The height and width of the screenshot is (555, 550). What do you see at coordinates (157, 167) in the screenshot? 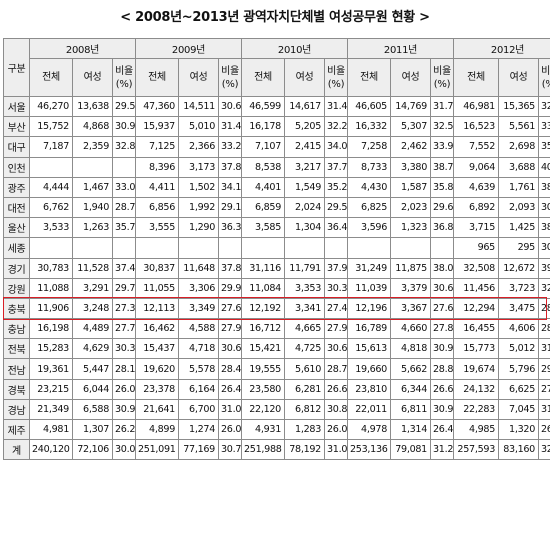
I see `total-cell: 8,396` at bounding box center [157, 167].